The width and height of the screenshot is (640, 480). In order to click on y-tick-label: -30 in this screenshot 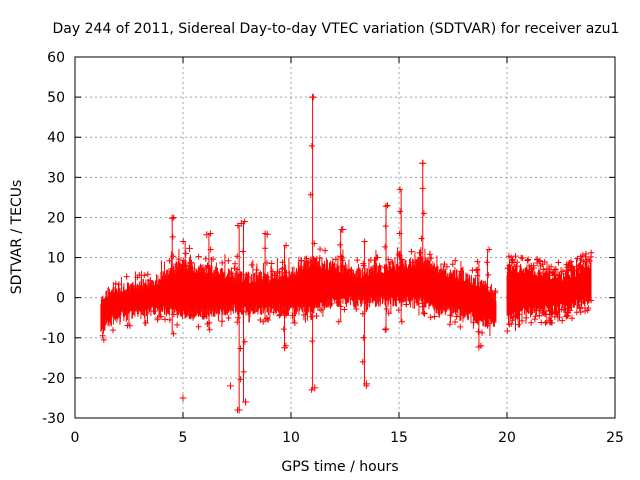, I will do `click(53, 419)`.